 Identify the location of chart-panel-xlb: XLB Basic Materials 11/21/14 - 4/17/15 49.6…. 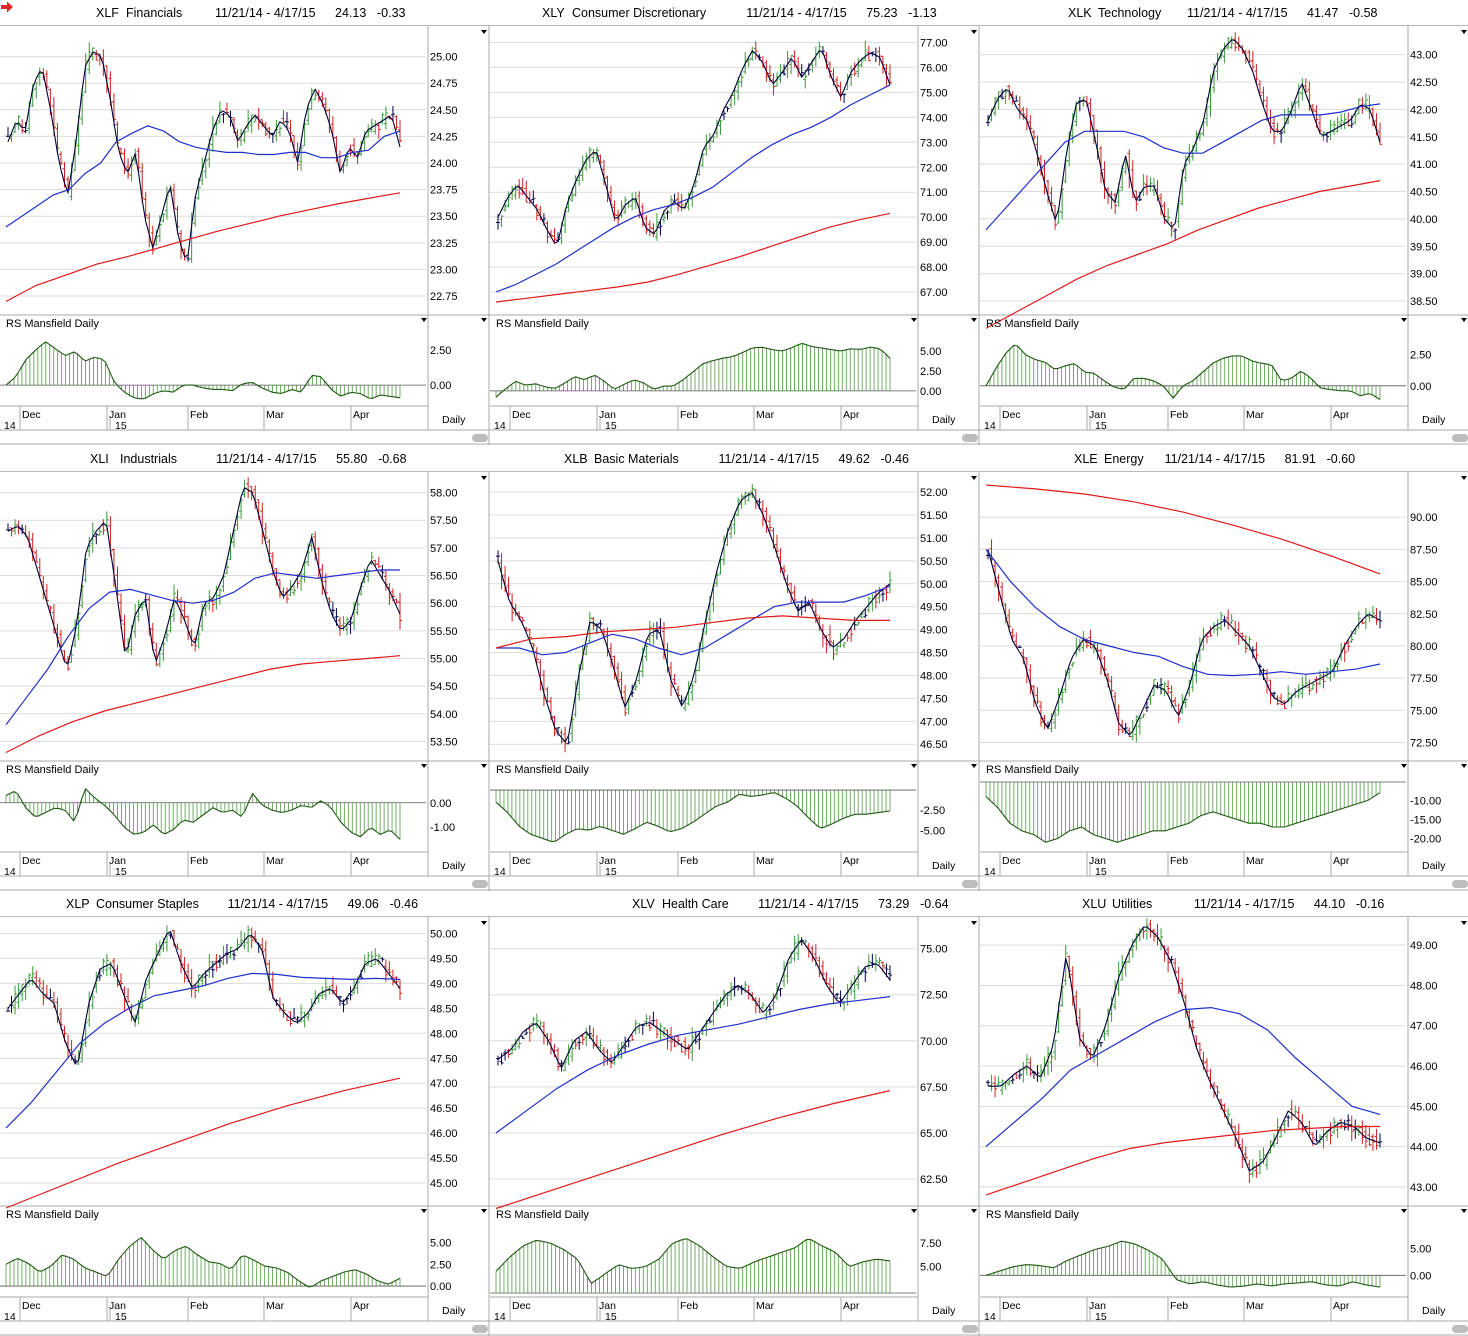
(735, 668).